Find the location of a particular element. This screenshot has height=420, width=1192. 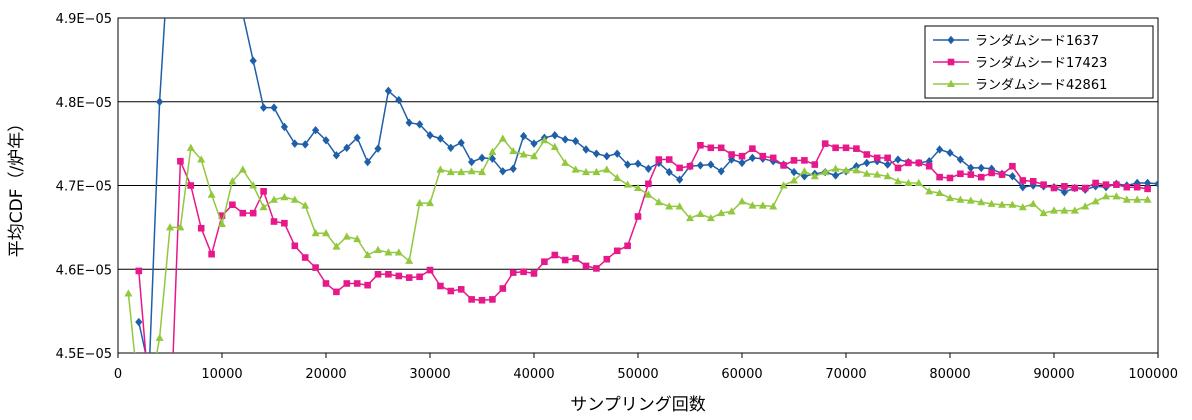

x-tick-label: 30000 is located at coordinates (429, 374).